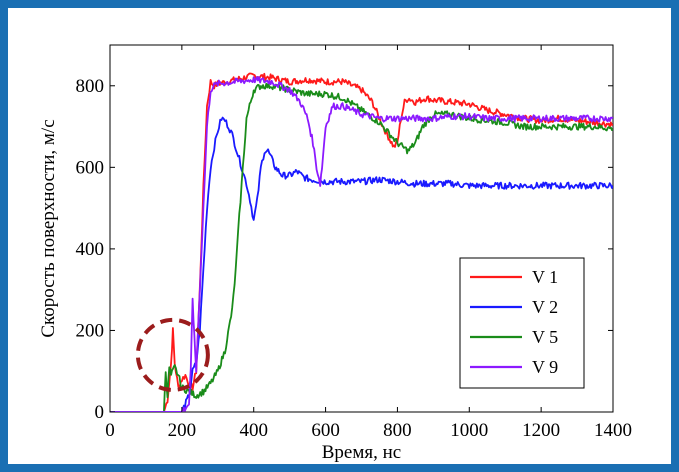 The image size is (679, 472). I want to click on legend-label: V 5, so click(545, 337).